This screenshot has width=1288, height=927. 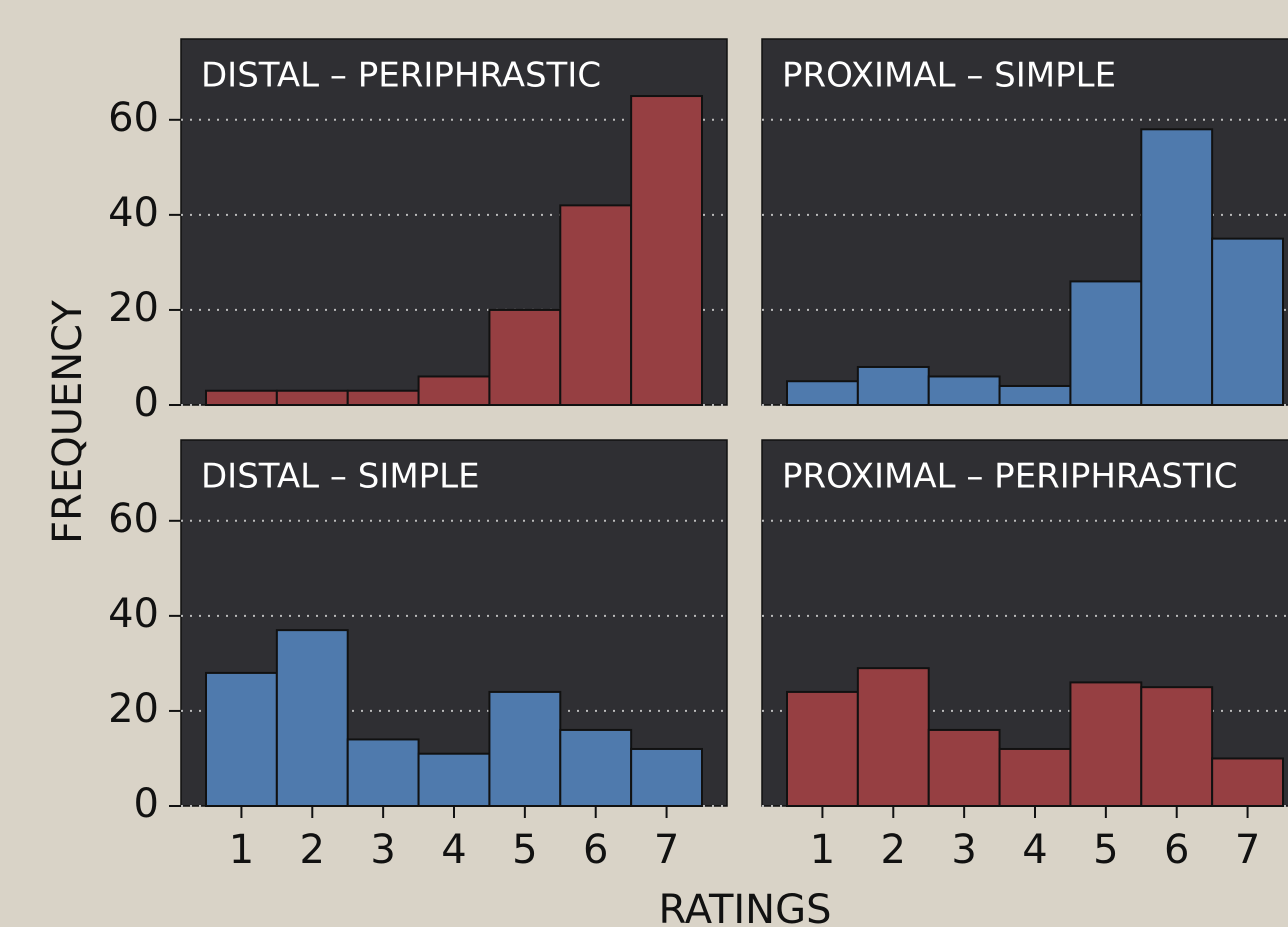 I want to click on panel-title: PROXIMAL – PERIPHRASTIC, so click(x=1010, y=477).